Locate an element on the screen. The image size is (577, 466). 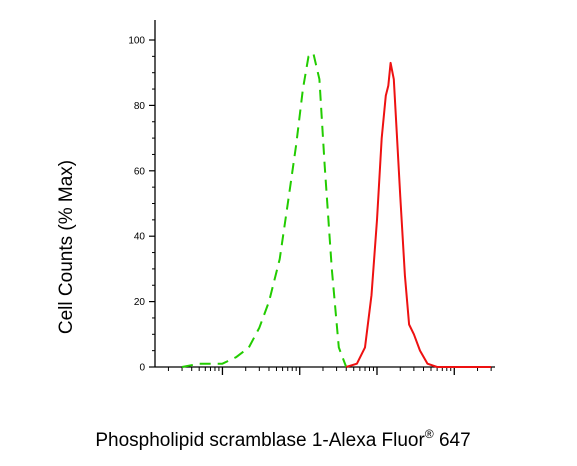
x-axis-title-suffix: 647 is located at coordinates (452, 440).